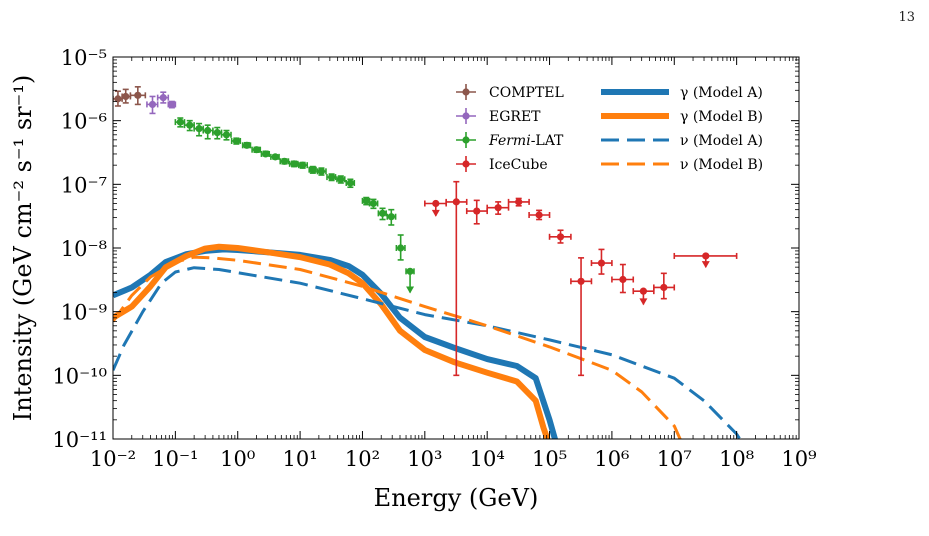  Describe the element at coordinates (79, 440) in the screenshot. I see `y-tick-label: 10⁻¹¹` at that location.